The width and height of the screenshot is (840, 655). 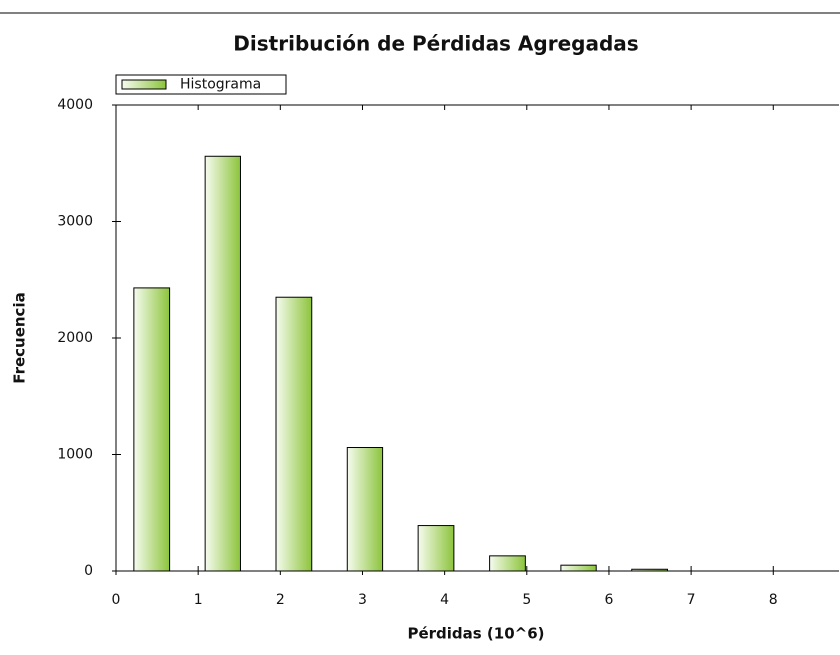 I want to click on x-tick-label: 4, so click(x=444, y=600).